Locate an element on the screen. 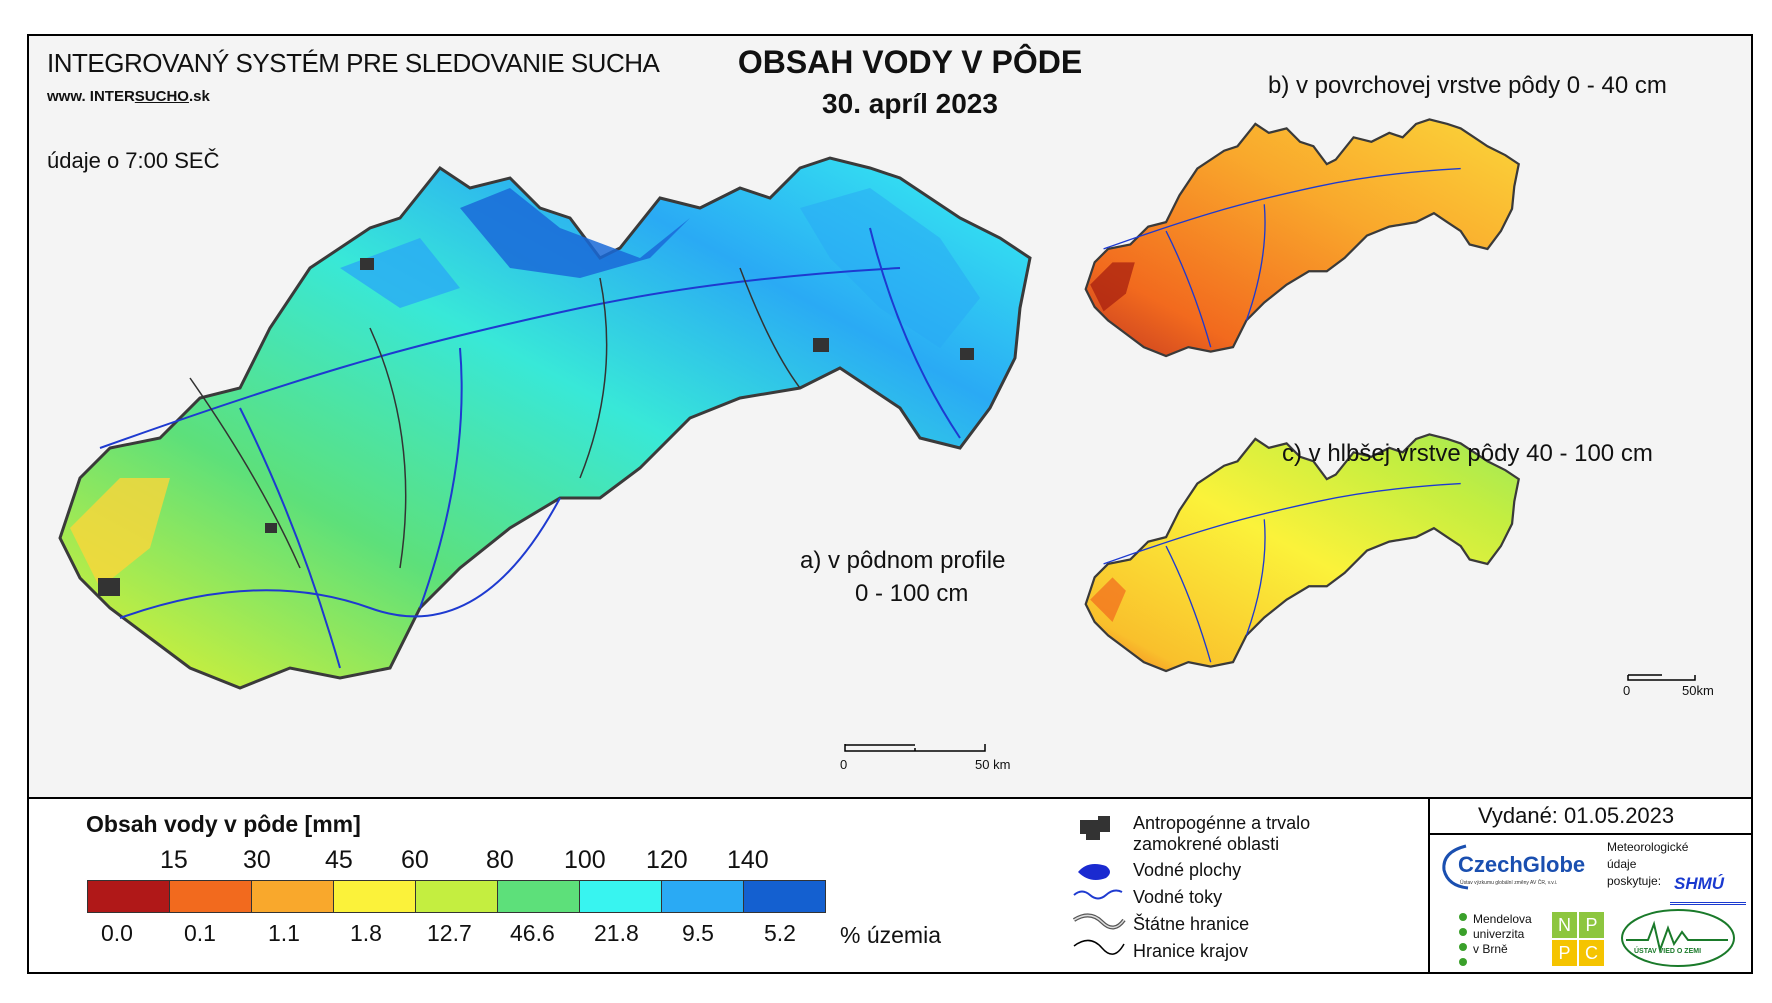 This screenshot has height=1003, width=1772. scale-bar-main is located at coordinates (915, 748).